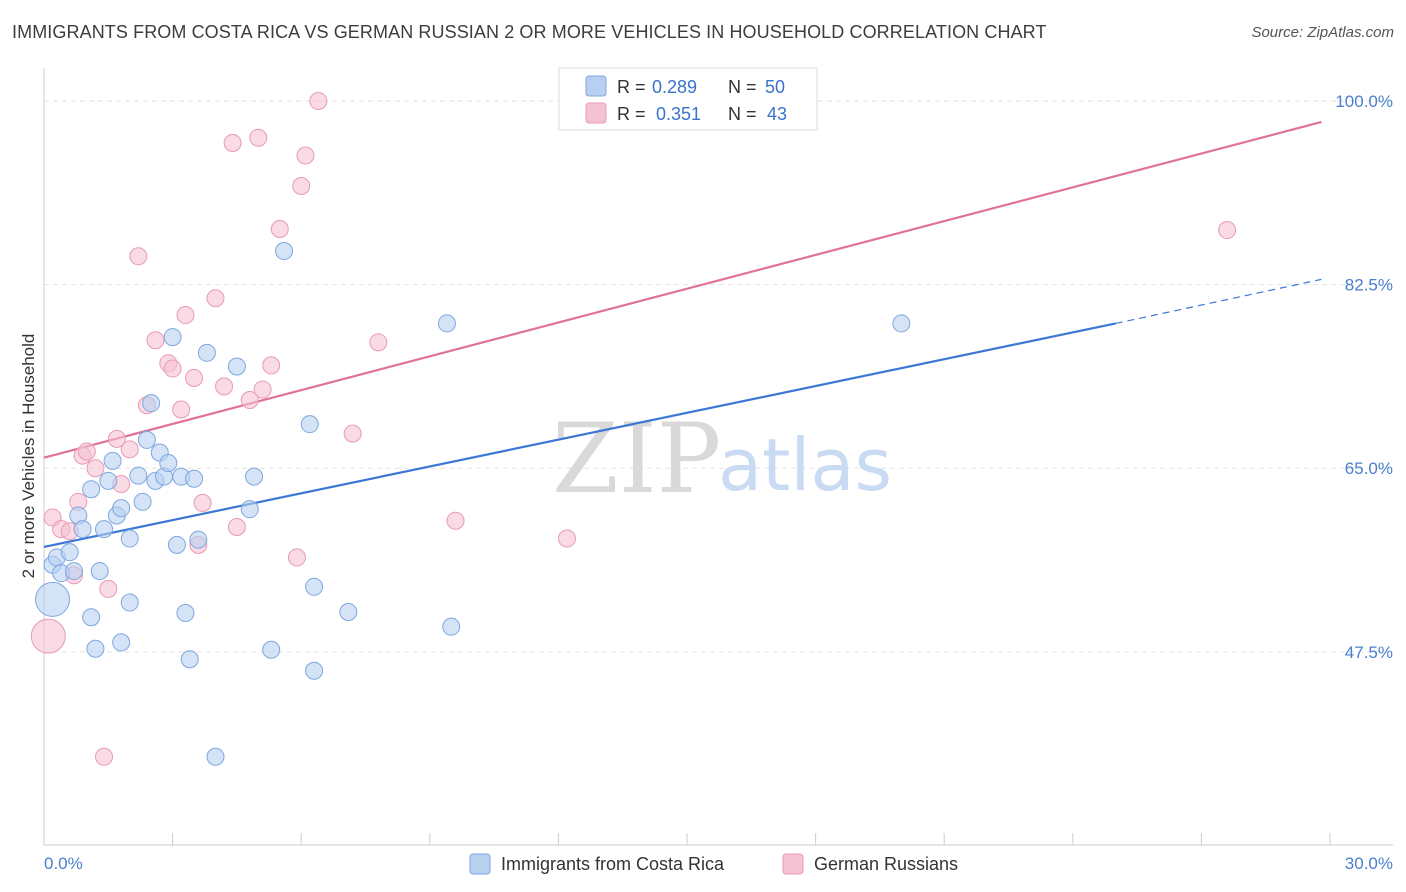  I want to click on trend-line-costa-rica-extension, so click(1218, 301).